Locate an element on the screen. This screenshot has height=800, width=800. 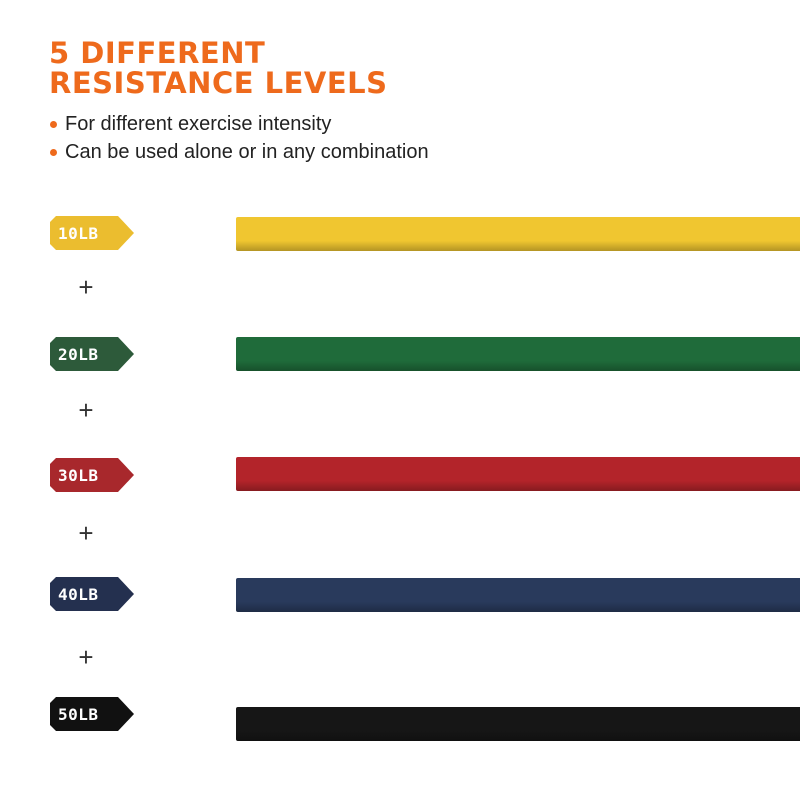
band-10lb is located at coordinates (518, 234).